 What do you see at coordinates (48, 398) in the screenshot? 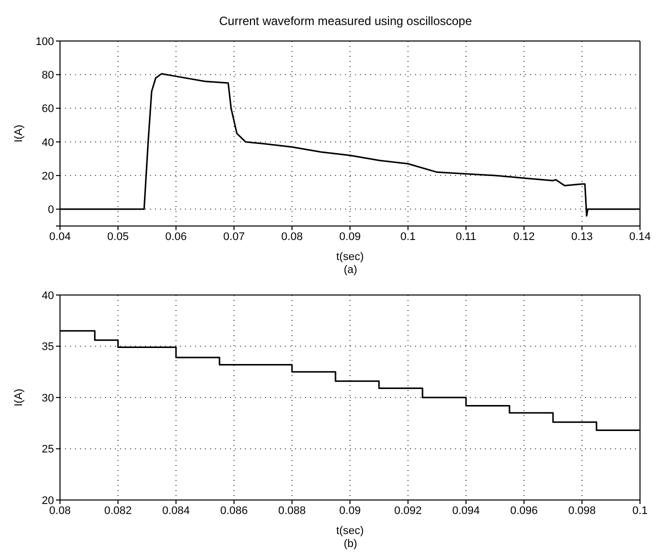
I see `y-tick-label: 30` at bounding box center [48, 398].